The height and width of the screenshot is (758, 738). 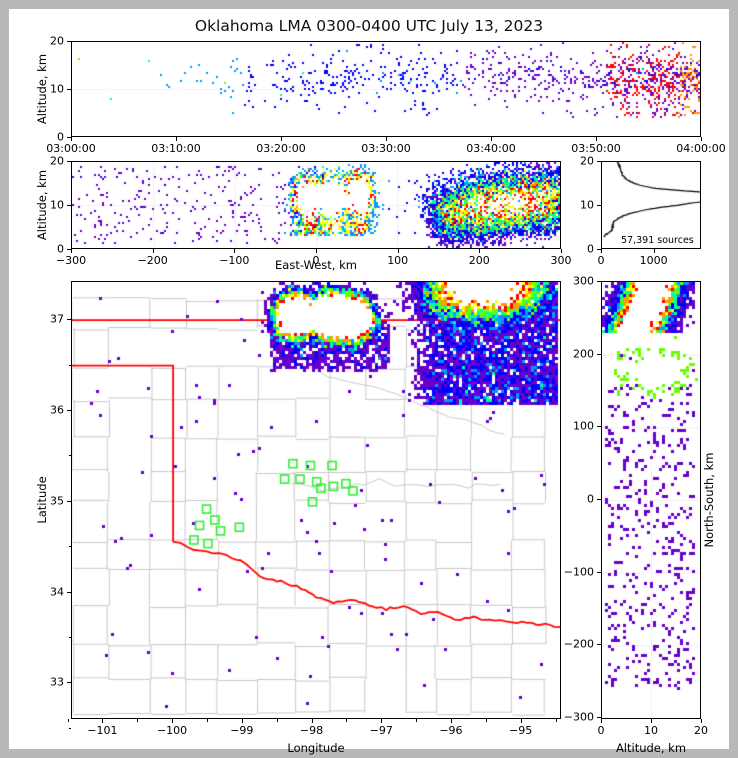 What do you see at coordinates (57, 501) in the screenshot?
I see `y-tick-label: 35` at bounding box center [57, 501].